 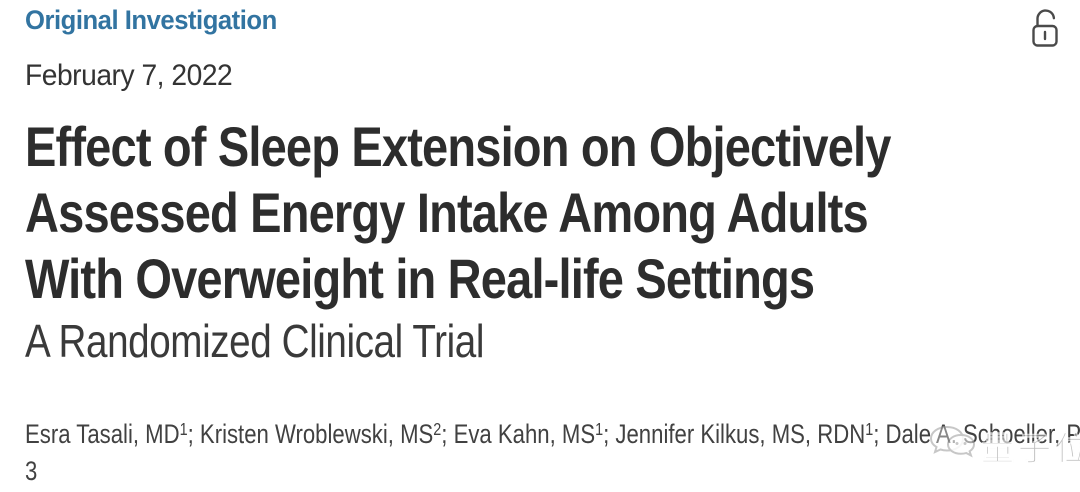 I want to click on publication-date: February 7, 2022, so click(x=129, y=75).